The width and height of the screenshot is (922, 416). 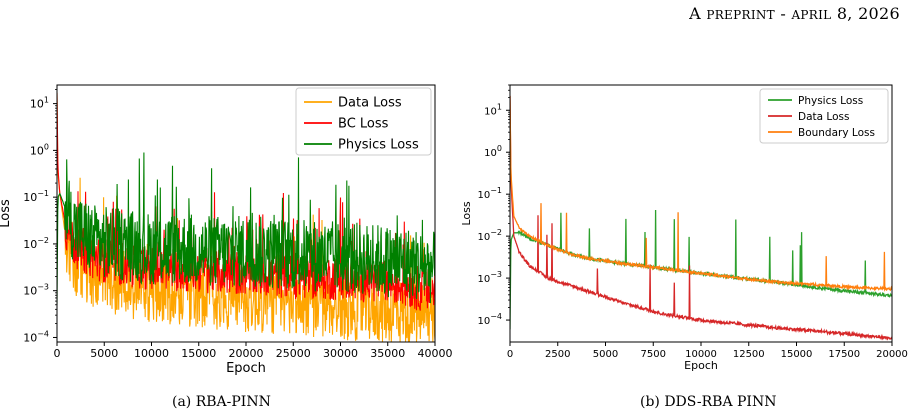 What do you see at coordinates (557, 354) in the screenshot?
I see `x-tick-label: 2500` at bounding box center [557, 354].